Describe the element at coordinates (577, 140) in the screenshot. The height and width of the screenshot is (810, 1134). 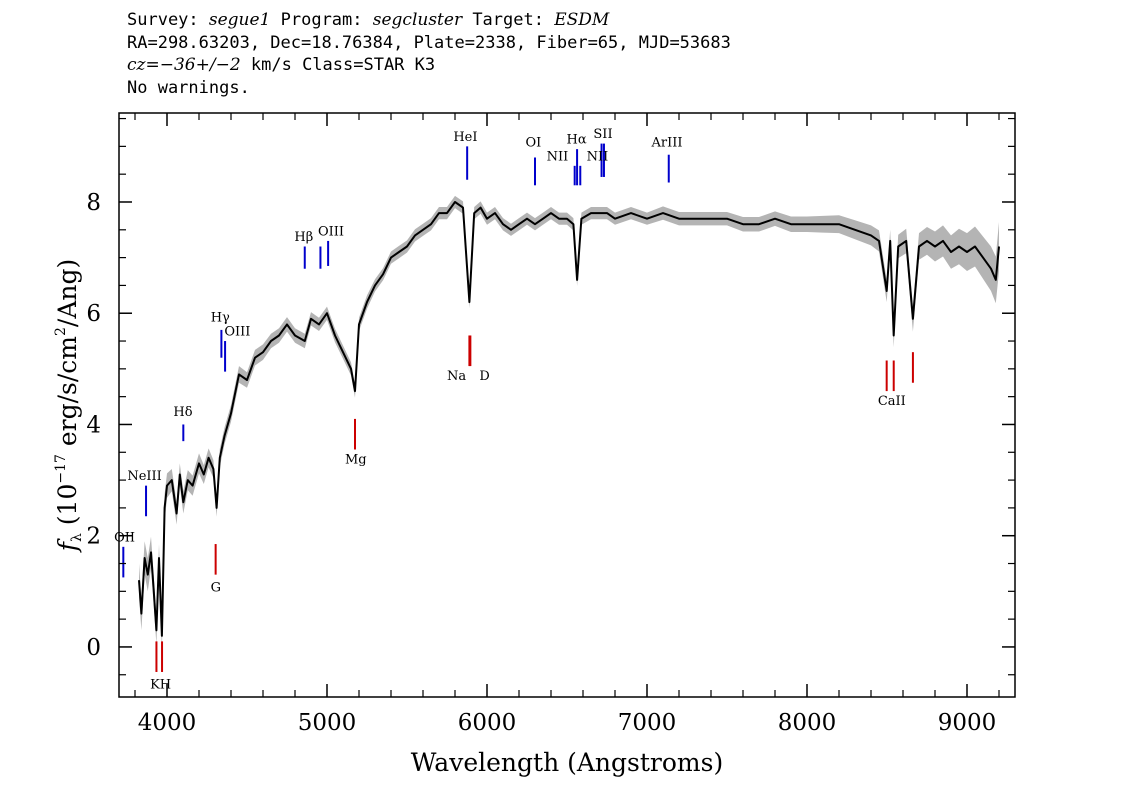
I see `spectral-line-label: Hα` at that location.